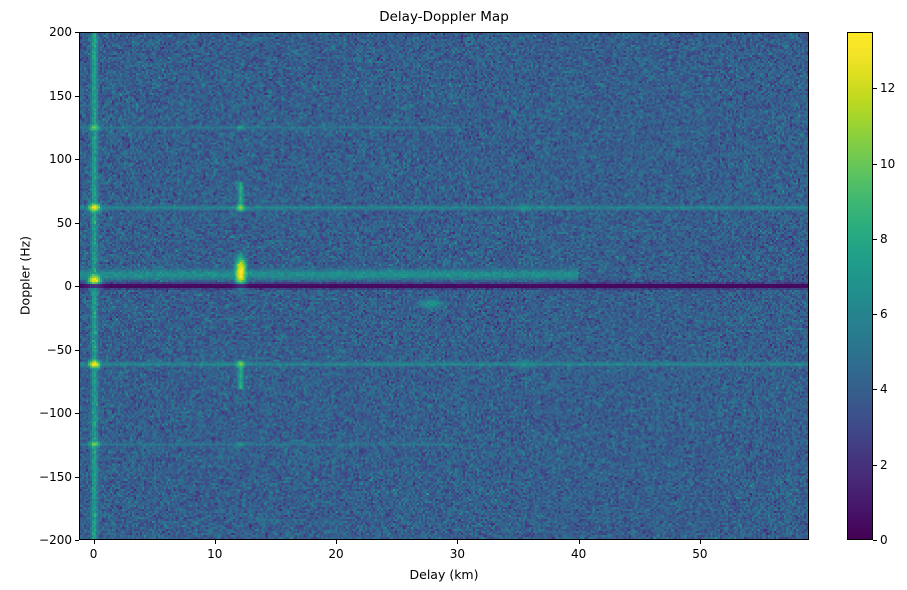 The image size is (907, 590). What do you see at coordinates (215, 554) in the screenshot?
I see `x-tick-label: 10` at bounding box center [215, 554].